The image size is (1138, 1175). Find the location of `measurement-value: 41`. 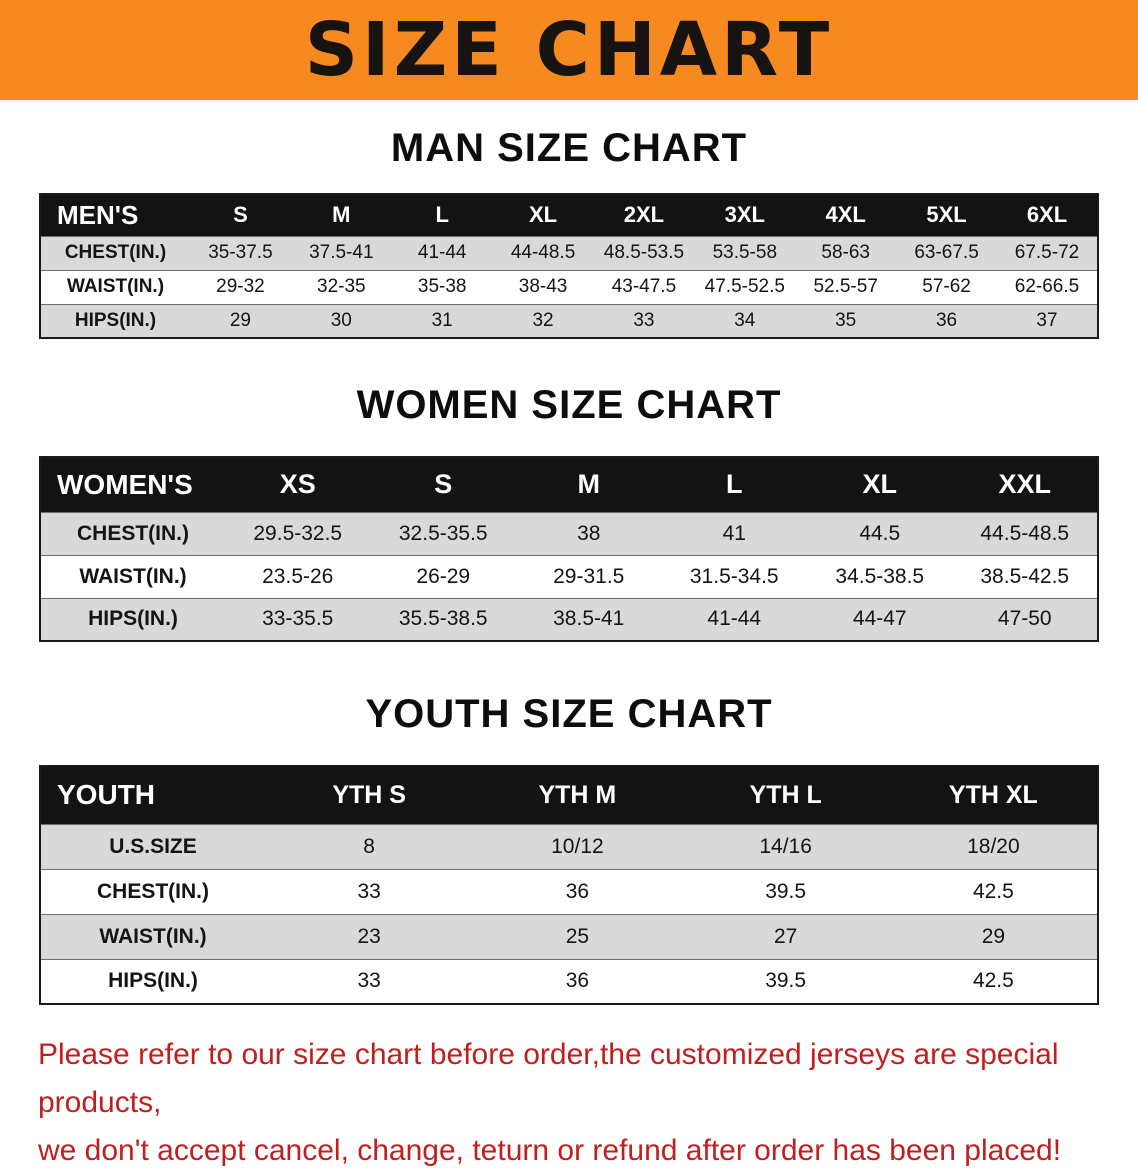

measurement-value: 41 is located at coordinates (734, 533).